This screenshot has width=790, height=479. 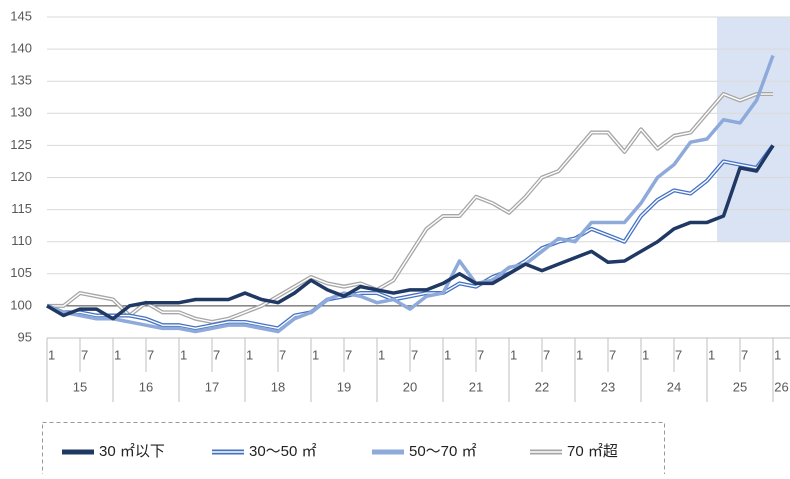 What do you see at coordinates (781, 386) in the screenshot?
I see `year-label: 26` at bounding box center [781, 386].